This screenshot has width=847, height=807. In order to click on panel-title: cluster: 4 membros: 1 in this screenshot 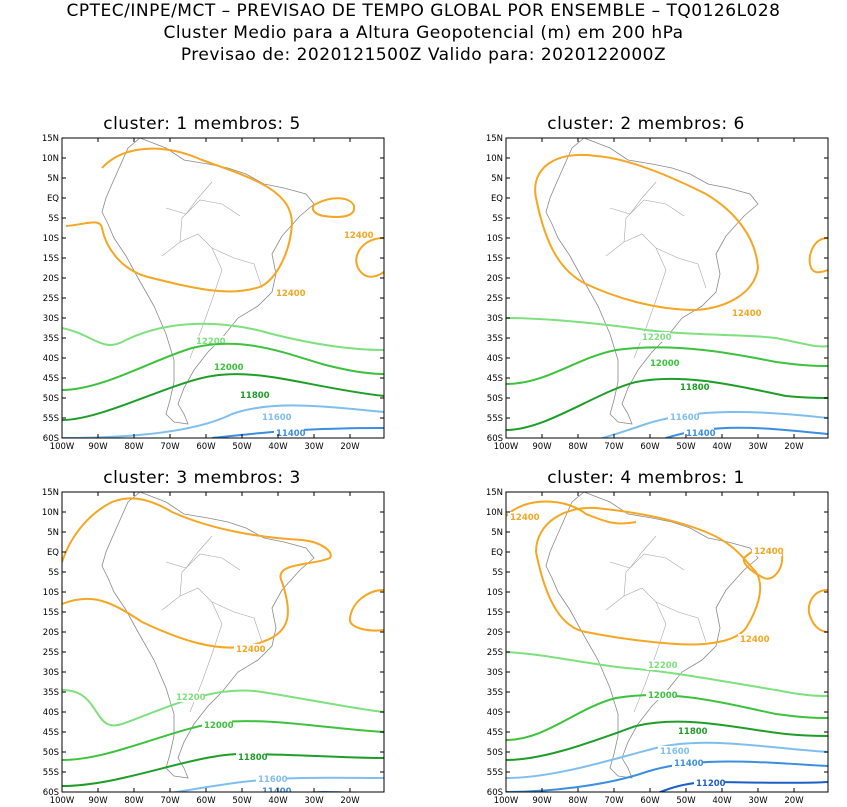, I will do `click(646, 478)`.